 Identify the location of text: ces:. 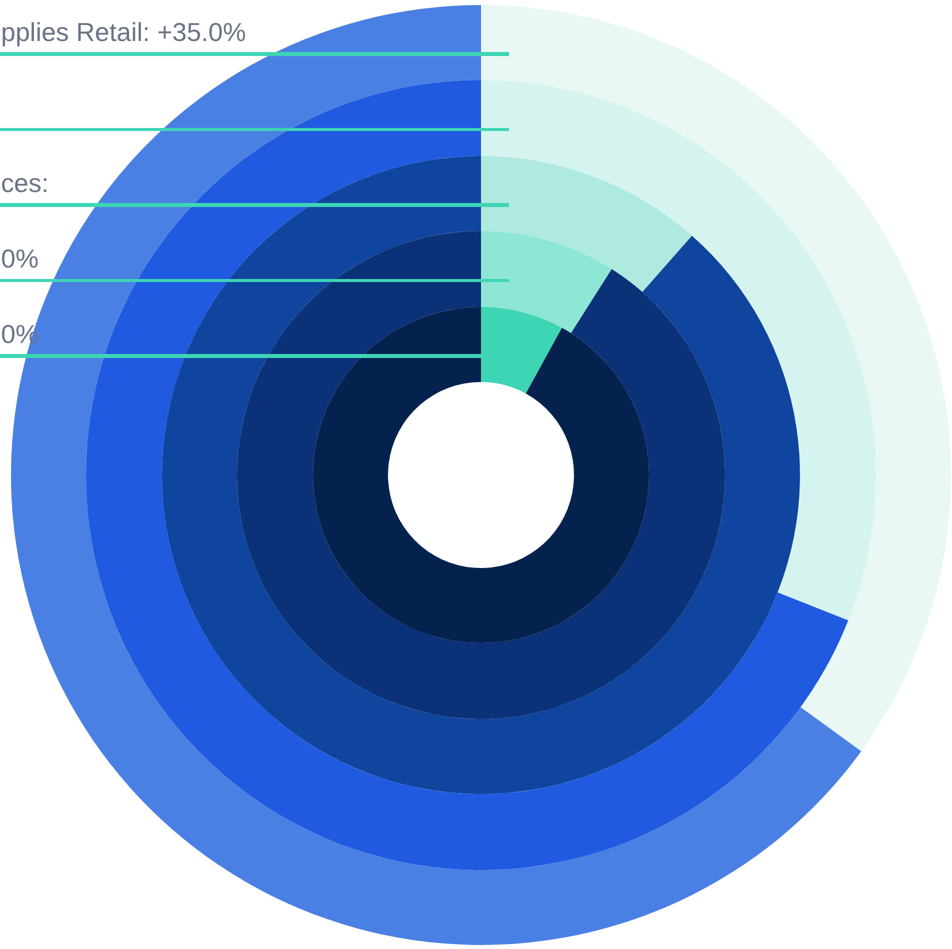
(25, 183).